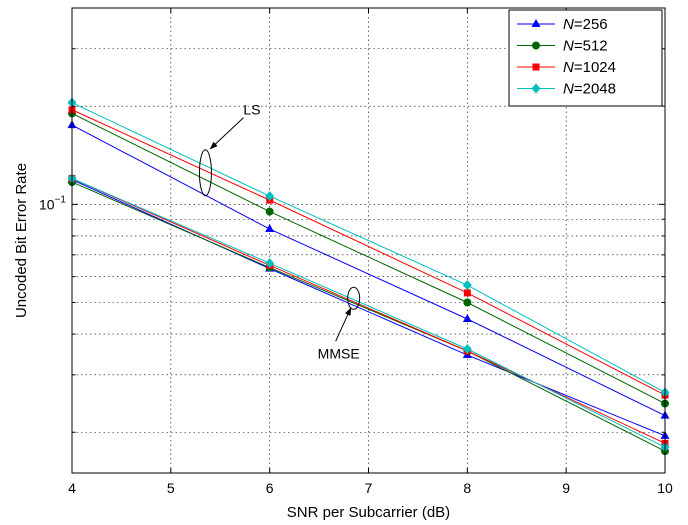  What do you see at coordinates (72, 488) in the screenshot?
I see `x-tick-label: 4` at bounding box center [72, 488].